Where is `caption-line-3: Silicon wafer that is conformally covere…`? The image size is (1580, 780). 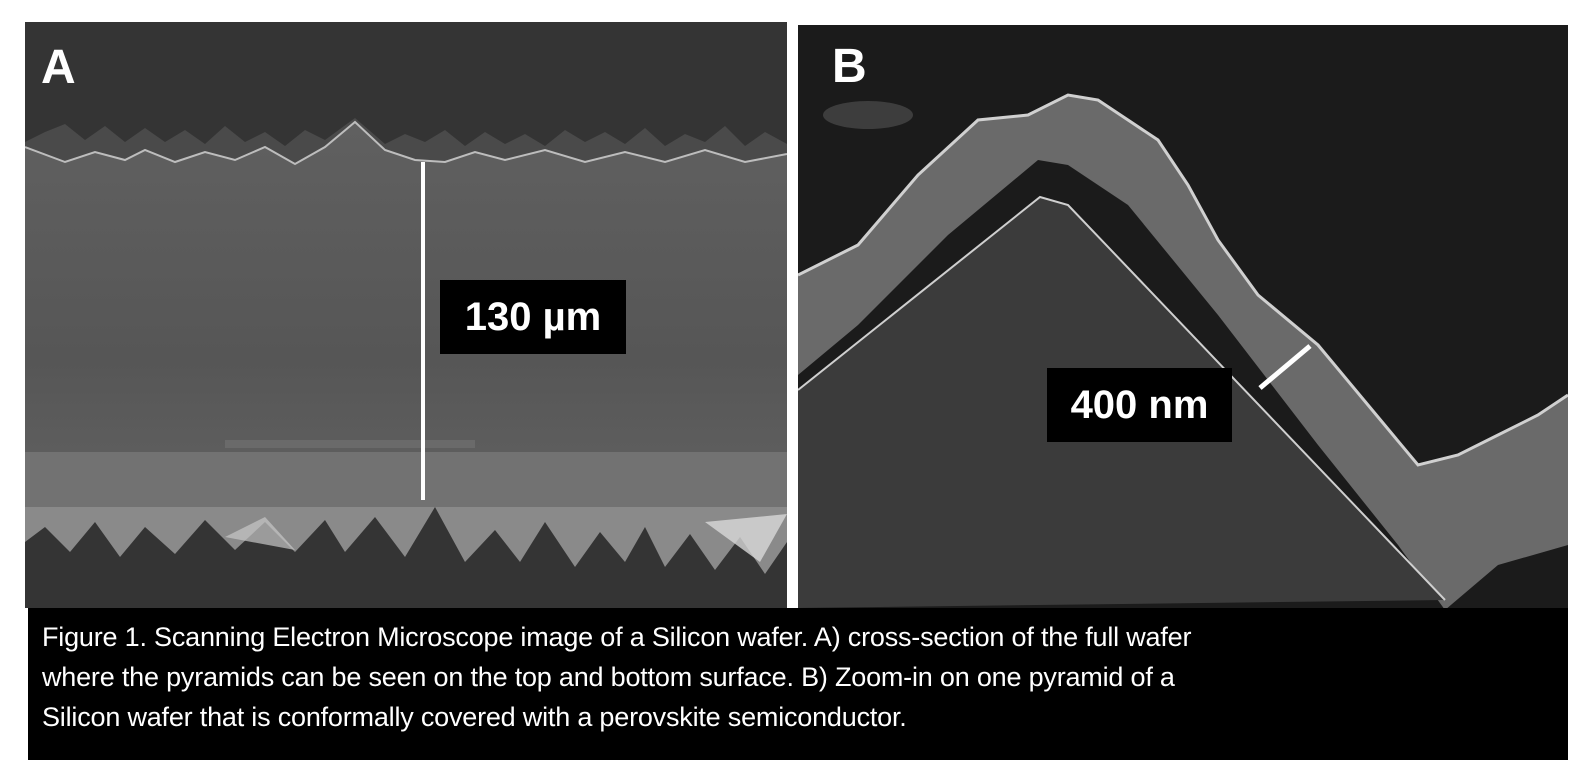 caption-line-3: Silicon wafer that is conformally covere… is located at coordinates (474, 717).